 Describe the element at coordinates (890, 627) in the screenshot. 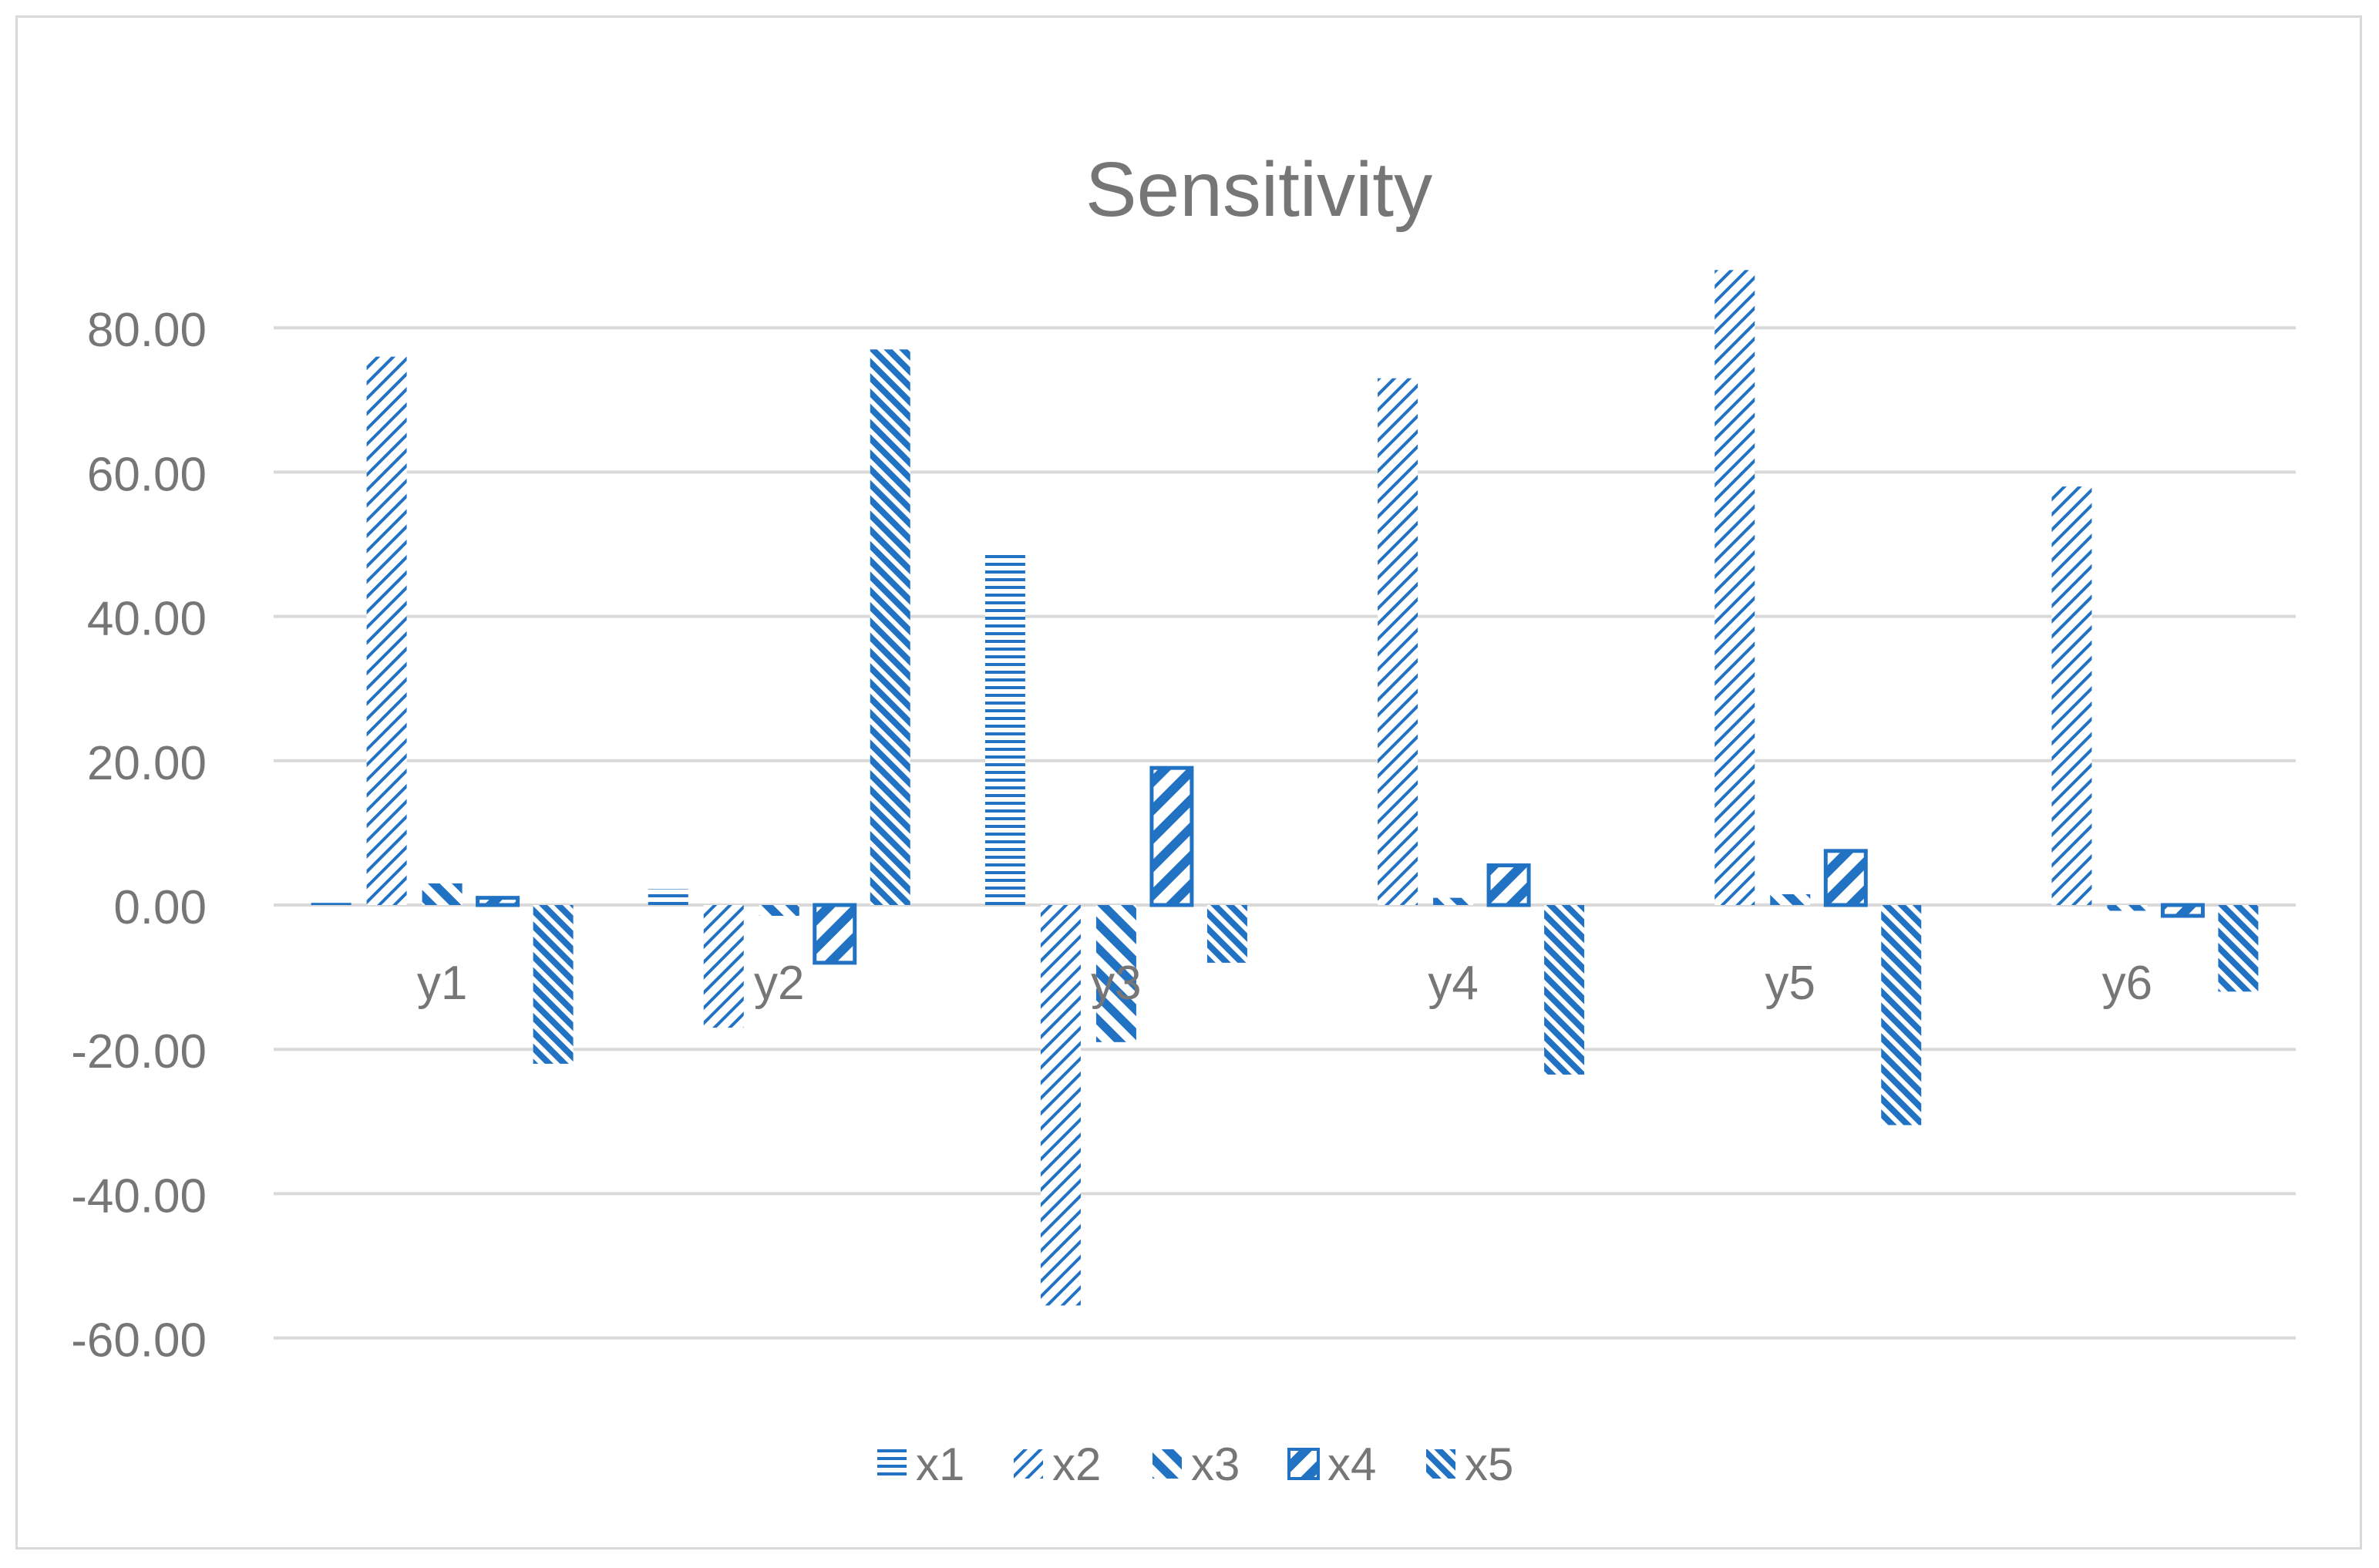

I see `bar-x5-y2` at that location.